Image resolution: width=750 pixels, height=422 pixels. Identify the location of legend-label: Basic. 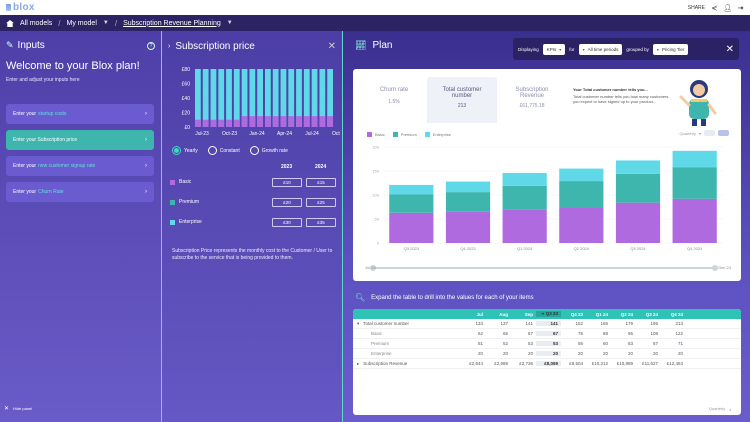
(380, 134).